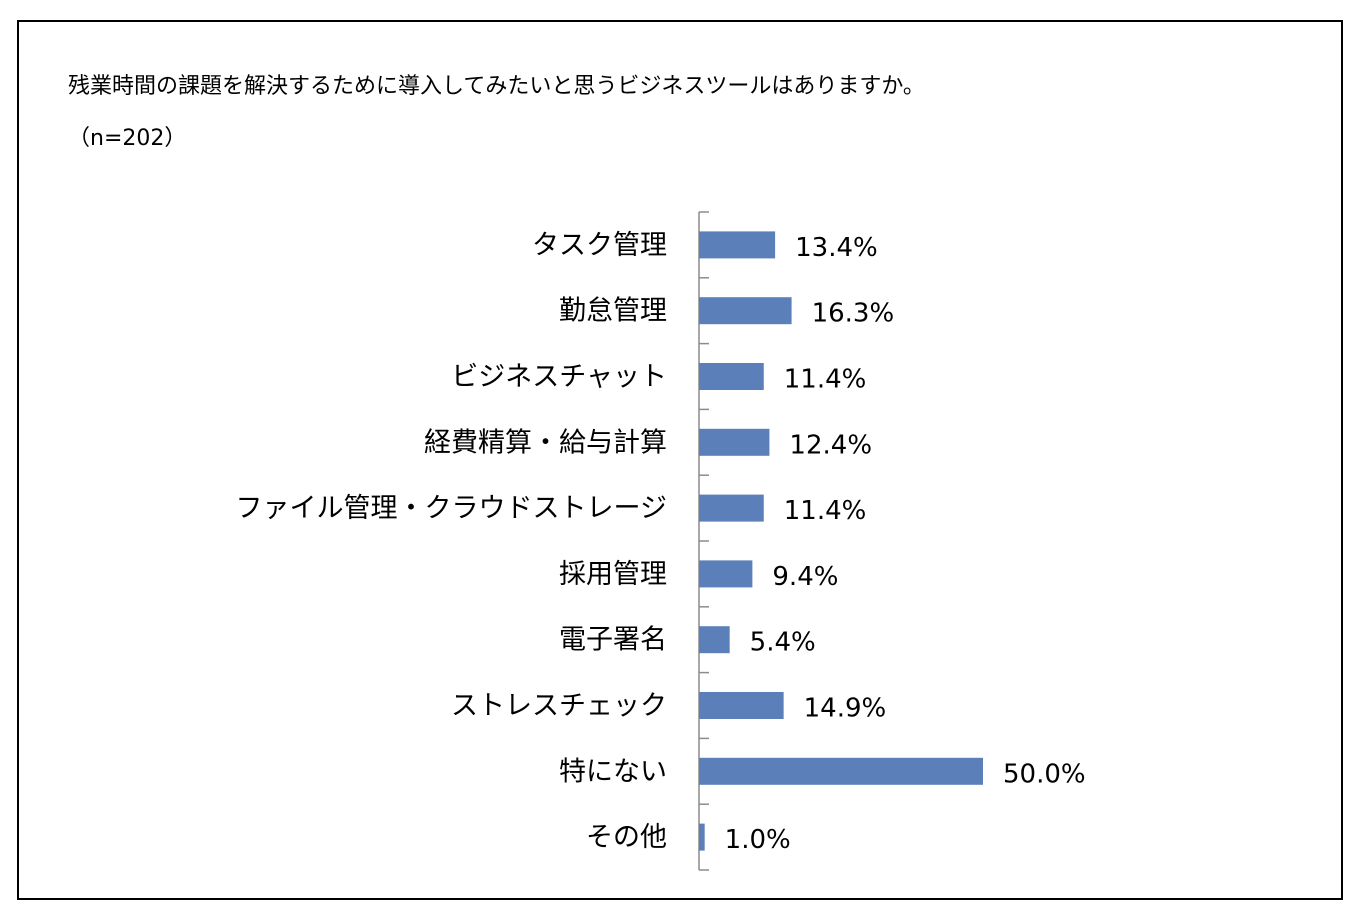 The image size is (1362, 916). Describe the element at coordinates (496, 86) in the screenshot. I see `chart-title: 残業時間の課題を解決するために導入してみたいと思うビジネスツールはありますか。` at that location.